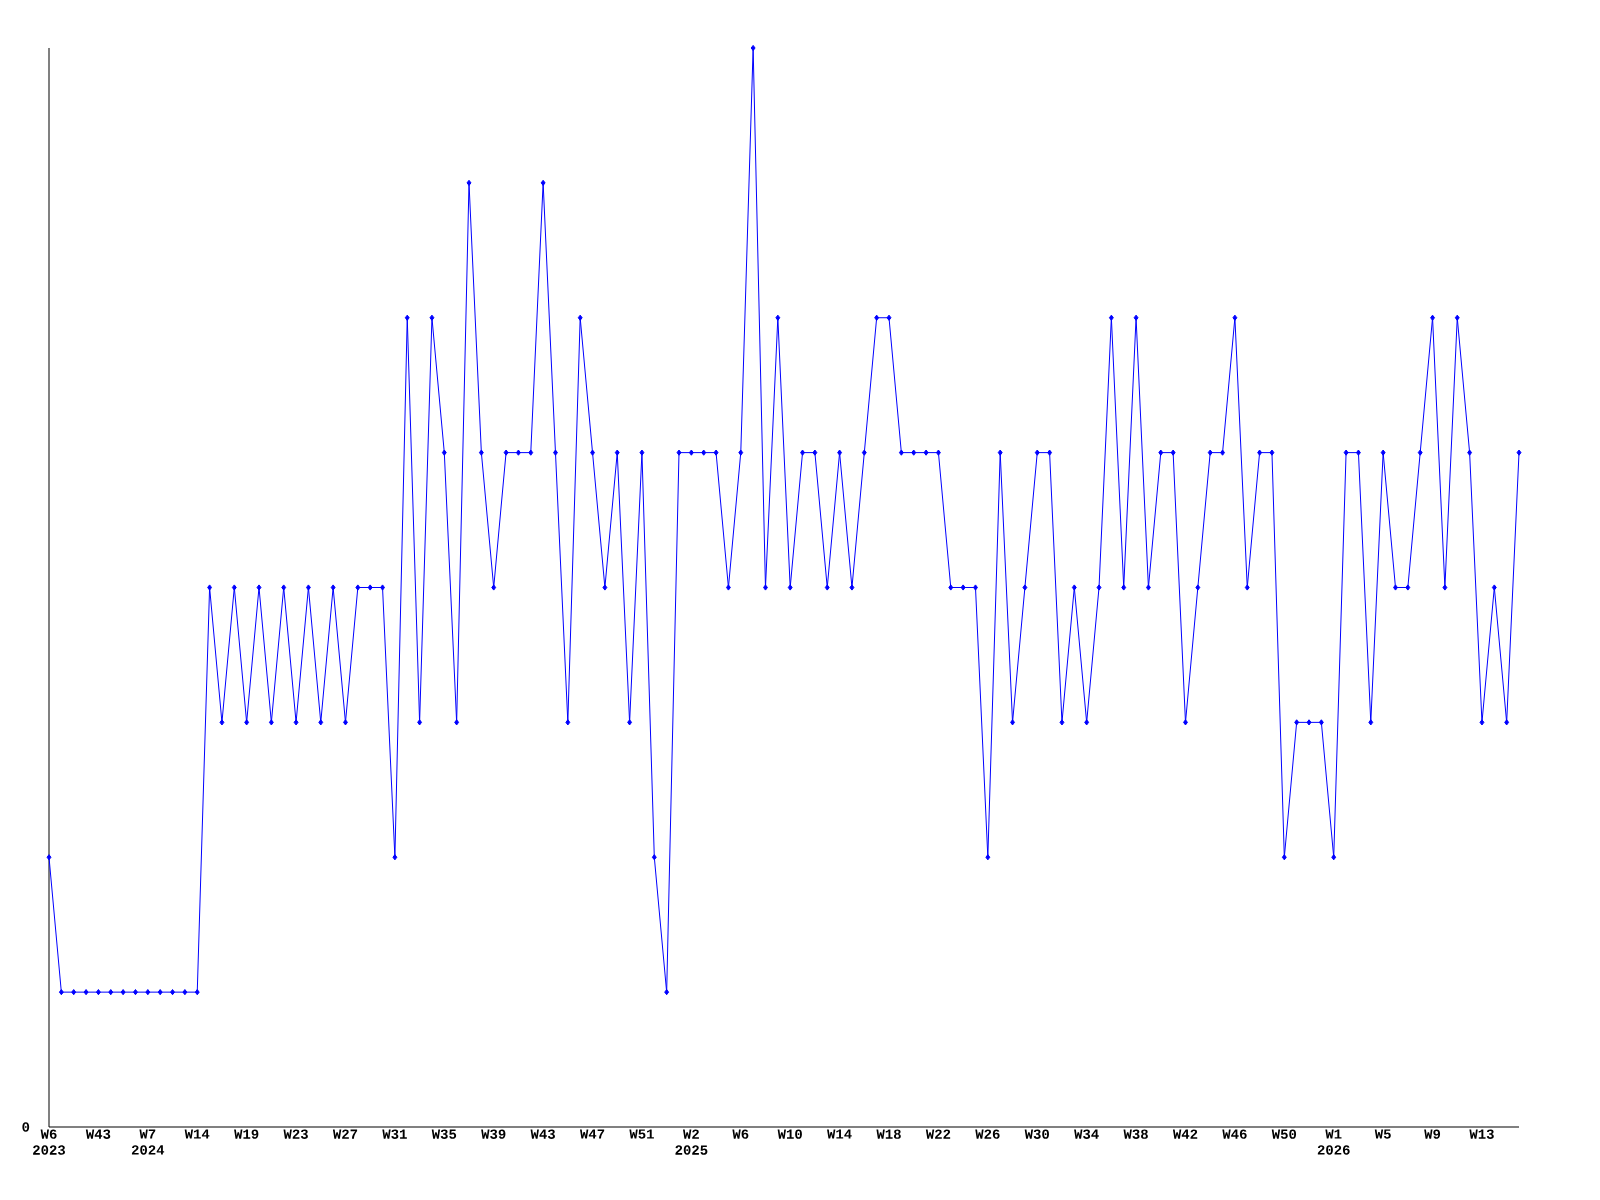 The width and height of the screenshot is (1600, 1200). What do you see at coordinates (493, 1134) in the screenshot?
I see `x-tick-label: W39` at bounding box center [493, 1134].